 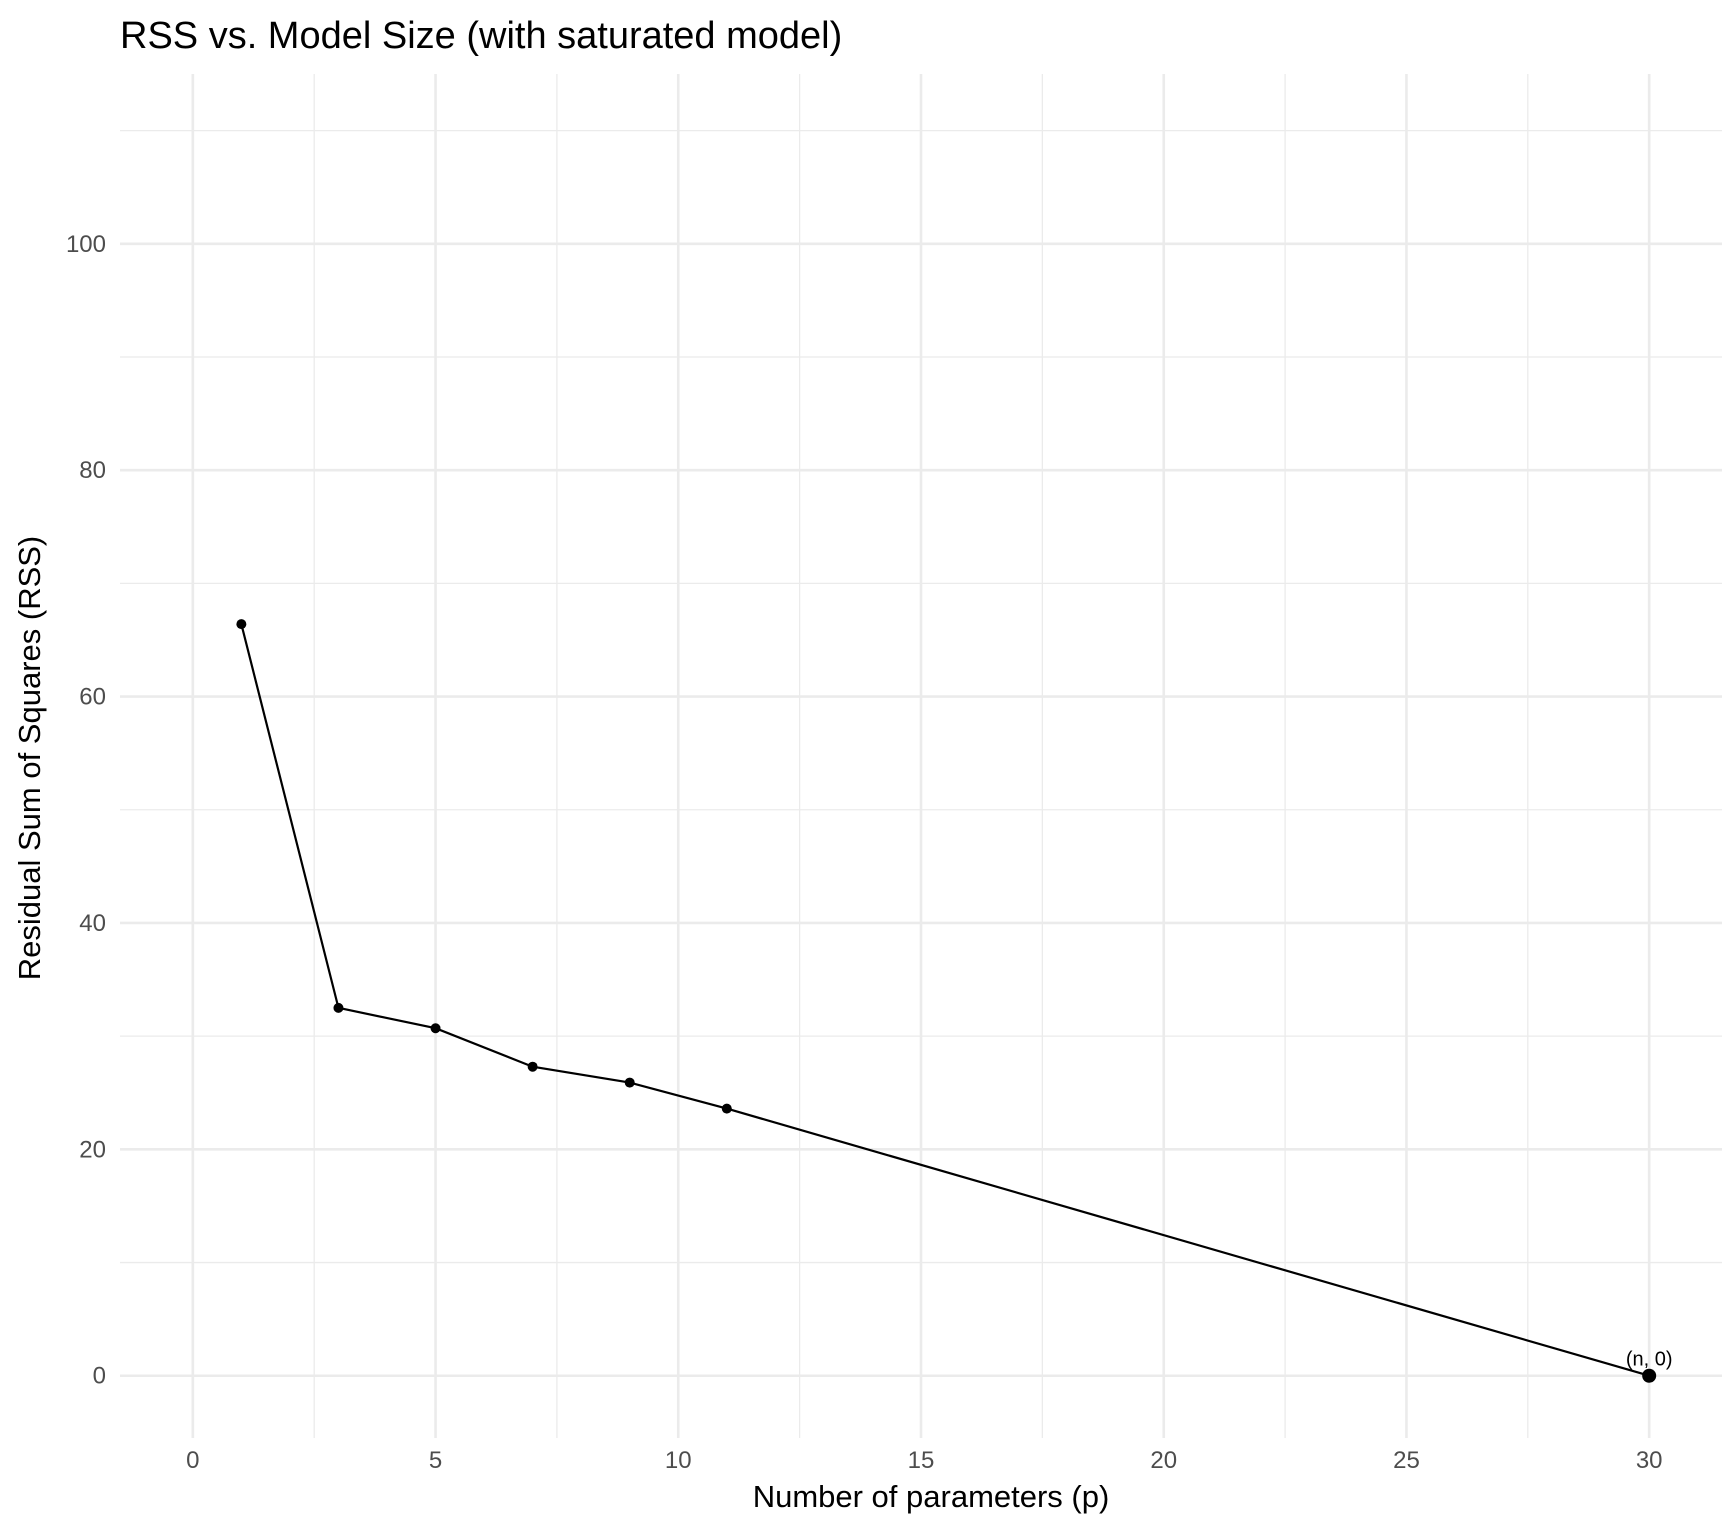 What do you see at coordinates (1163, 1460) in the screenshot?
I see `x-tick-label: 20` at bounding box center [1163, 1460].